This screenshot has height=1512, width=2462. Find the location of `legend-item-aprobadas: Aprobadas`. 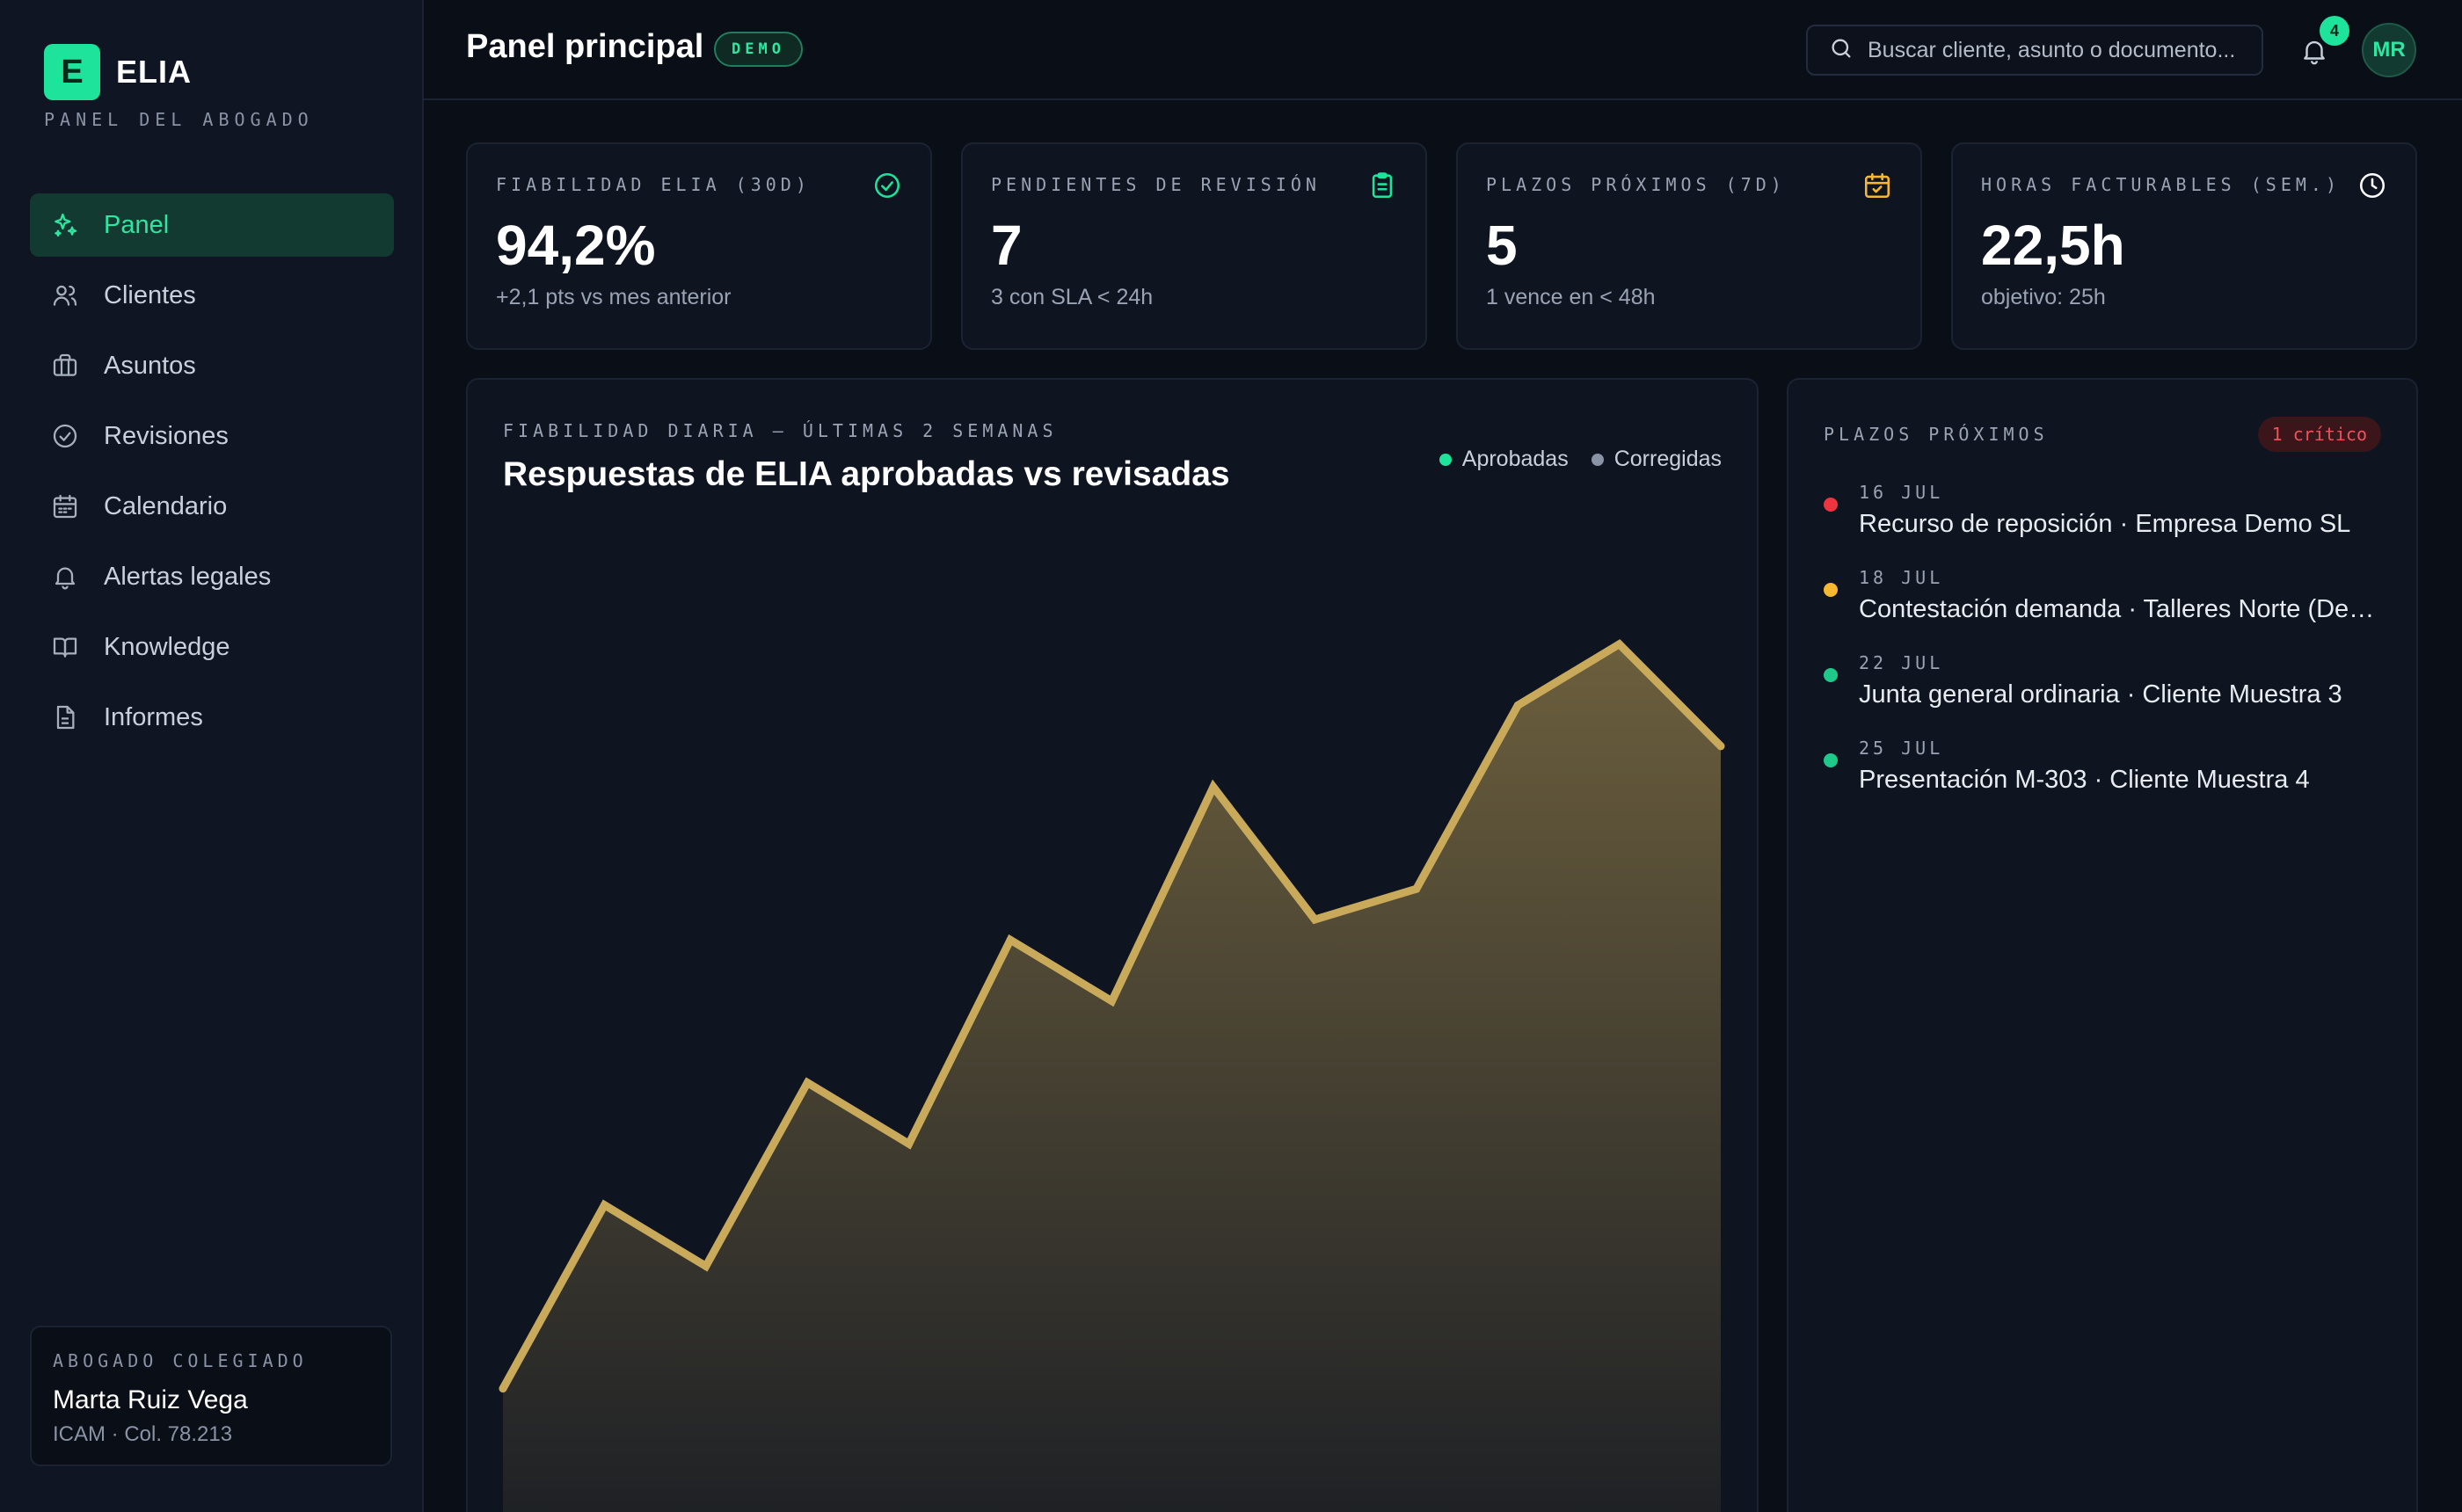

legend-item-aprobadas: Aprobadas is located at coordinates (1504, 460).